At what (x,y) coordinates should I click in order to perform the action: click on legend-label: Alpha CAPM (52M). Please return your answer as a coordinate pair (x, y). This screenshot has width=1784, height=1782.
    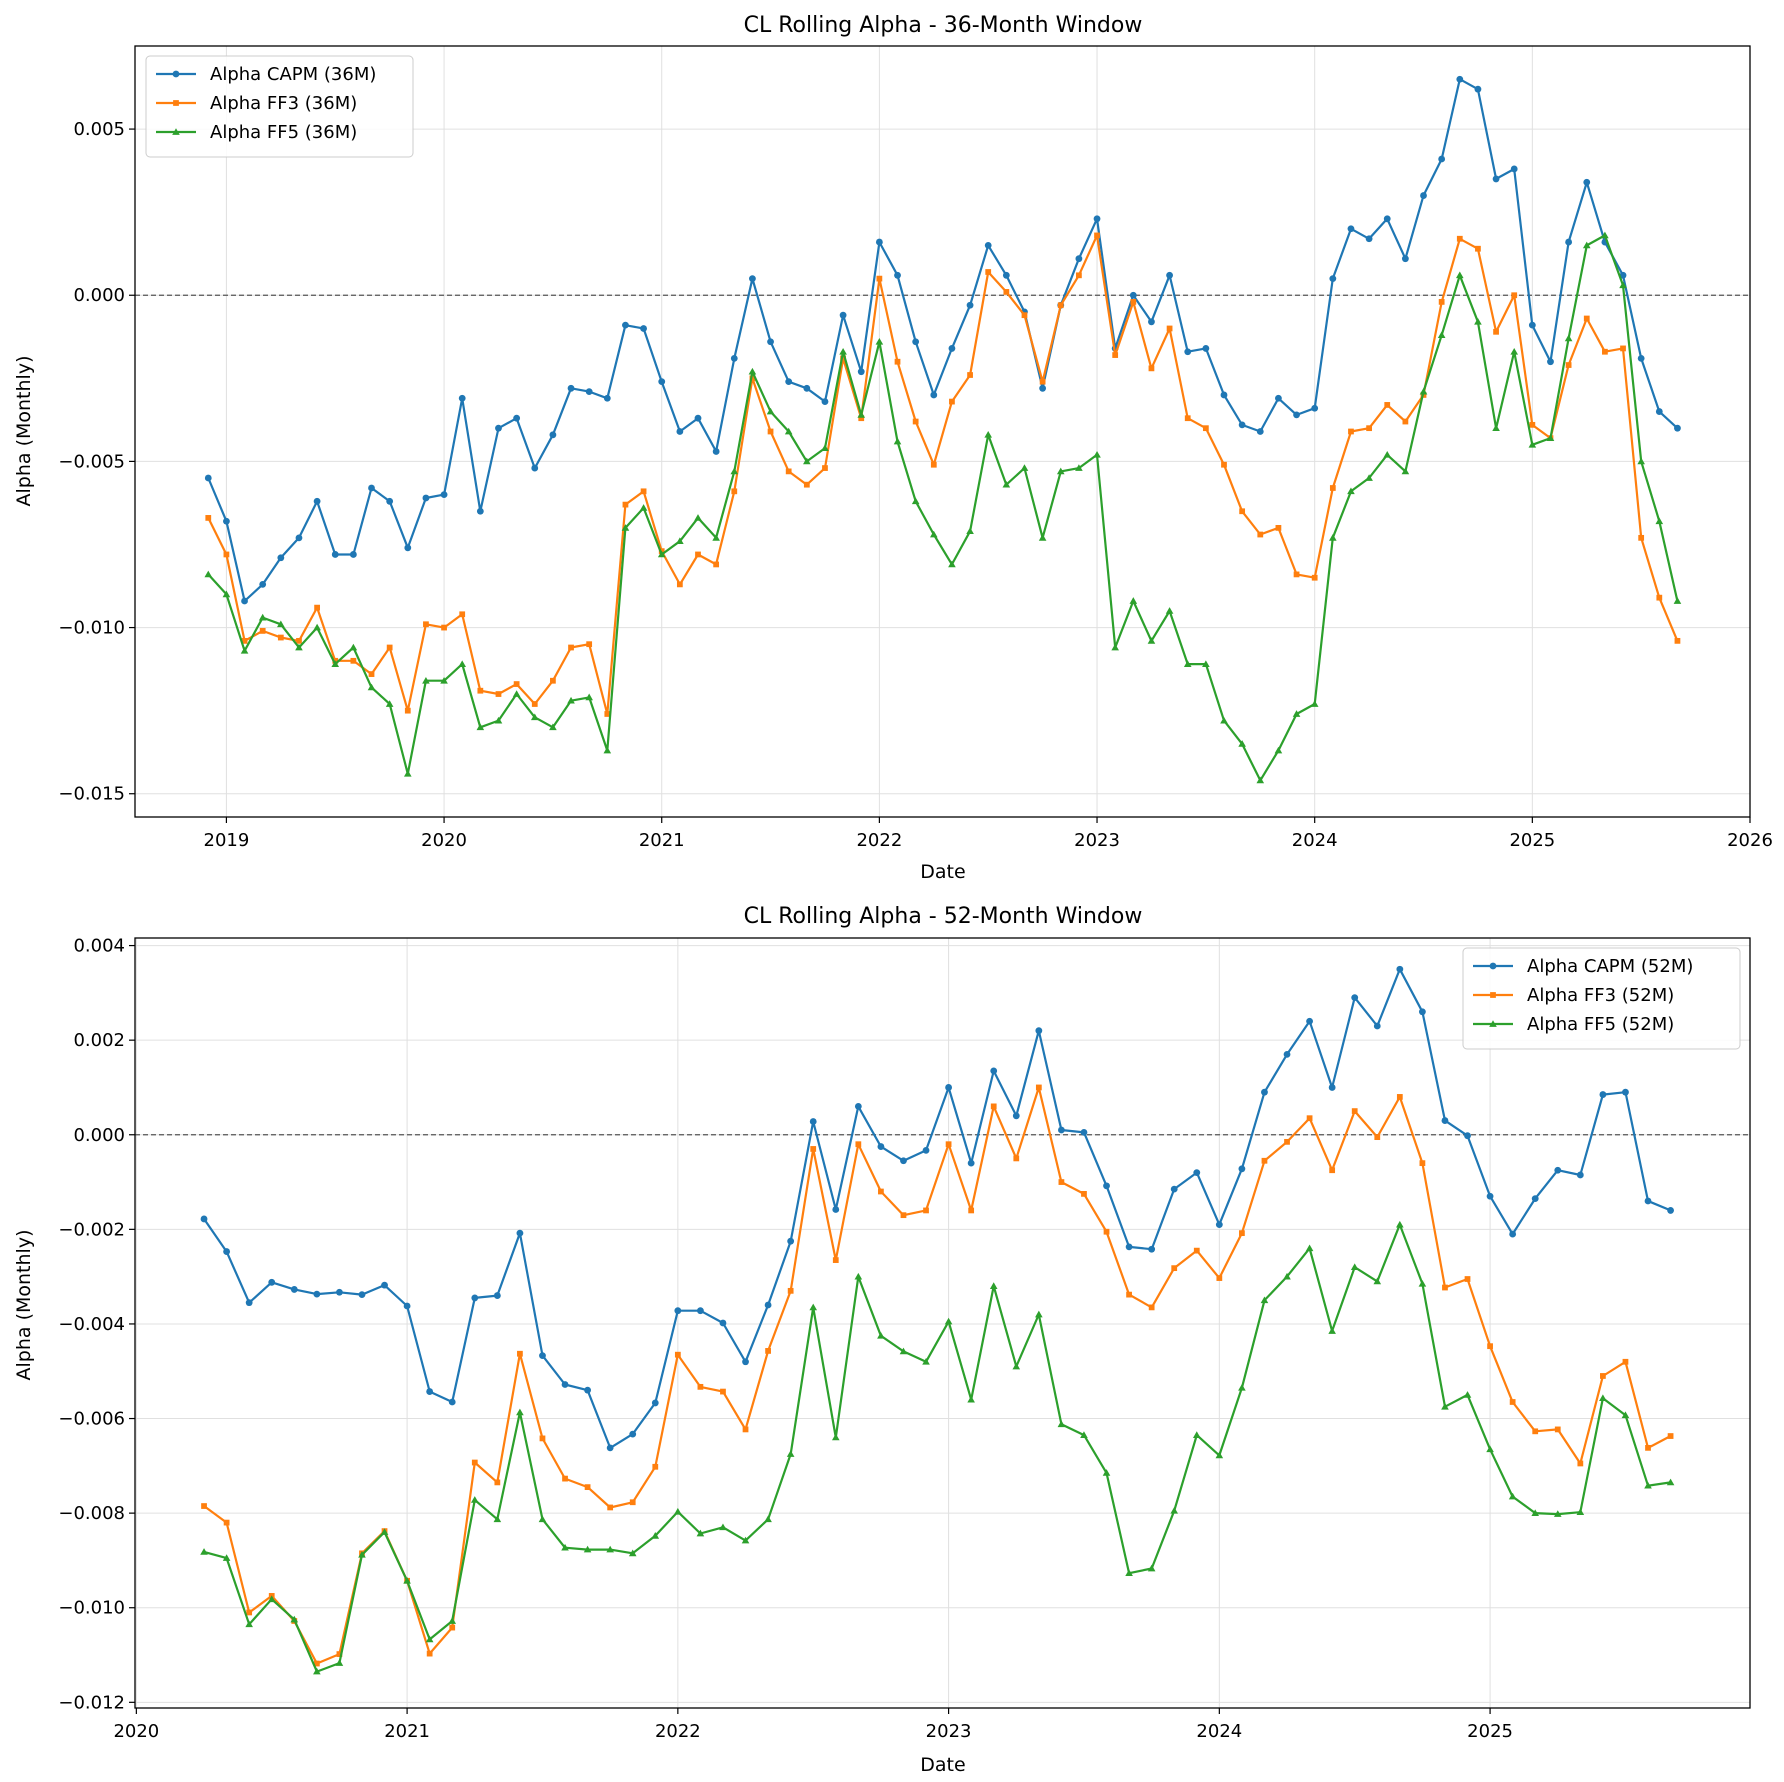
    Looking at the image, I should click on (1610, 966).